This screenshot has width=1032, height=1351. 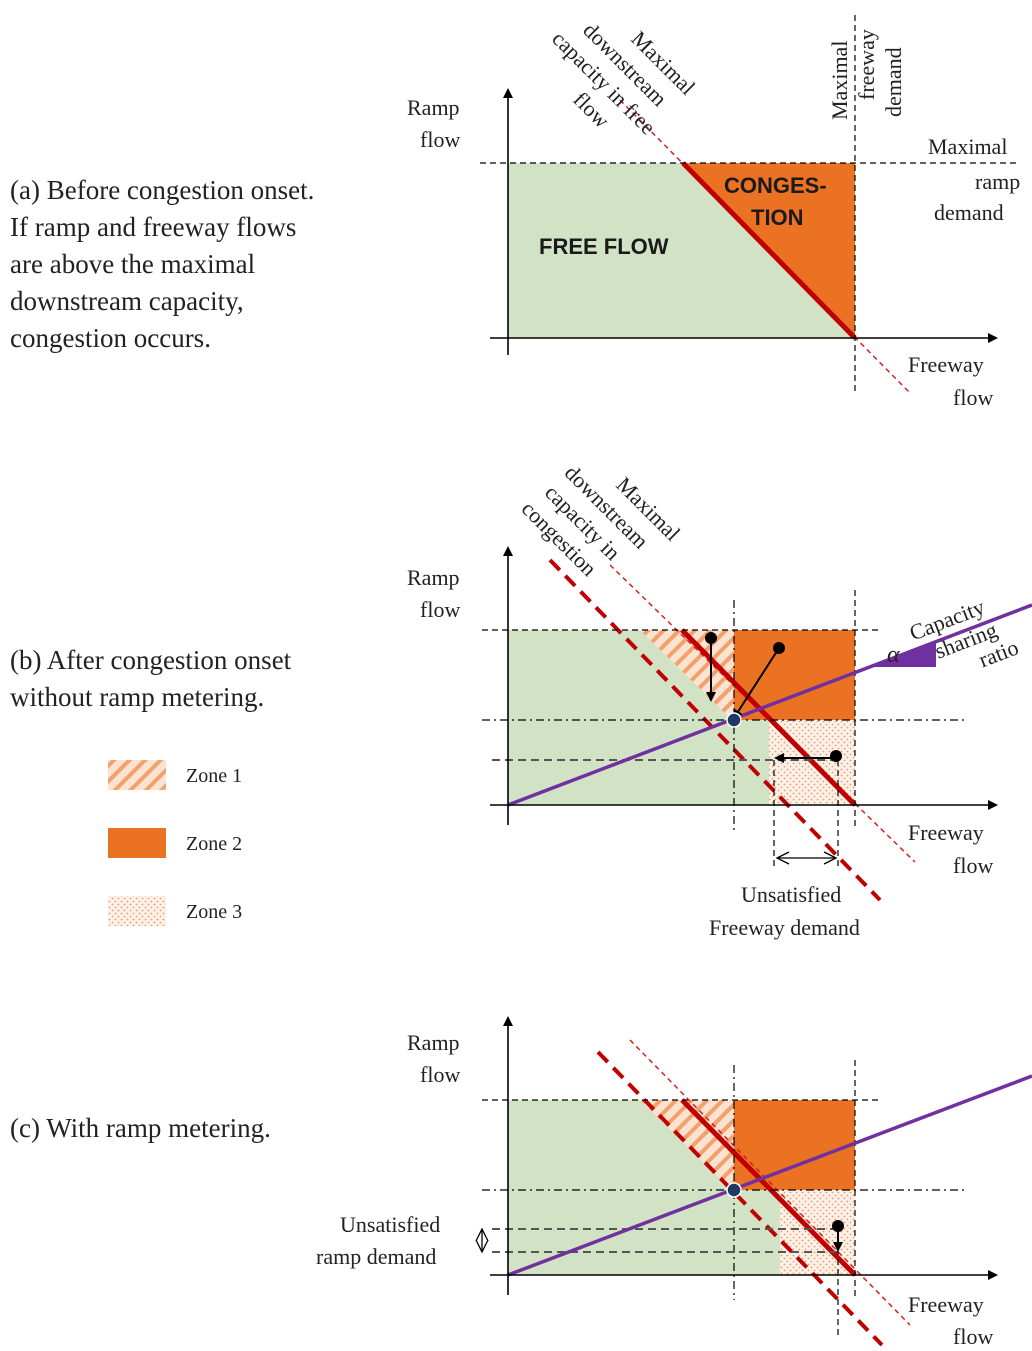 I want to click on legend-label-zone-3: Zone 3, so click(x=214, y=912).